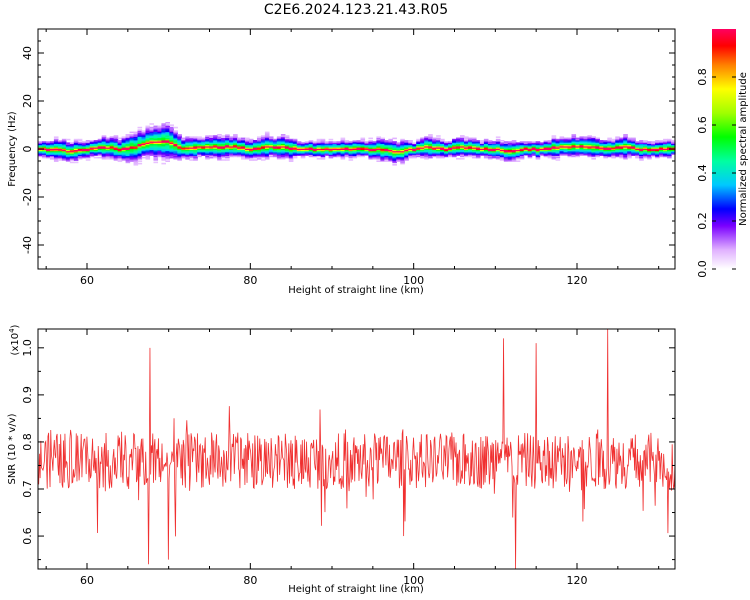 This screenshot has width=750, height=600. I want to click on colorbar-tick-label: 0.0, so click(702, 269).